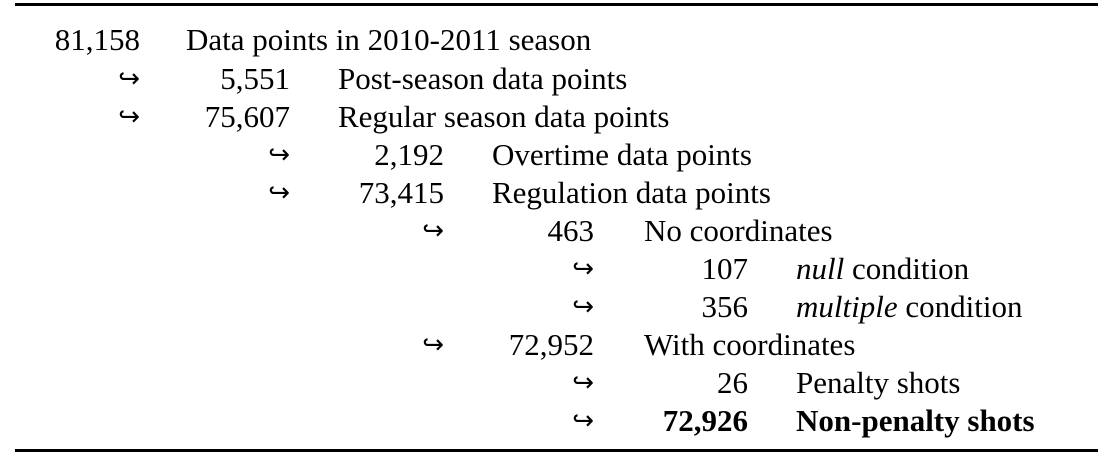 The image size is (1113, 465). What do you see at coordinates (556, 450) in the screenshot?
I see `bottom-rule` at bounding box center [556, 450].